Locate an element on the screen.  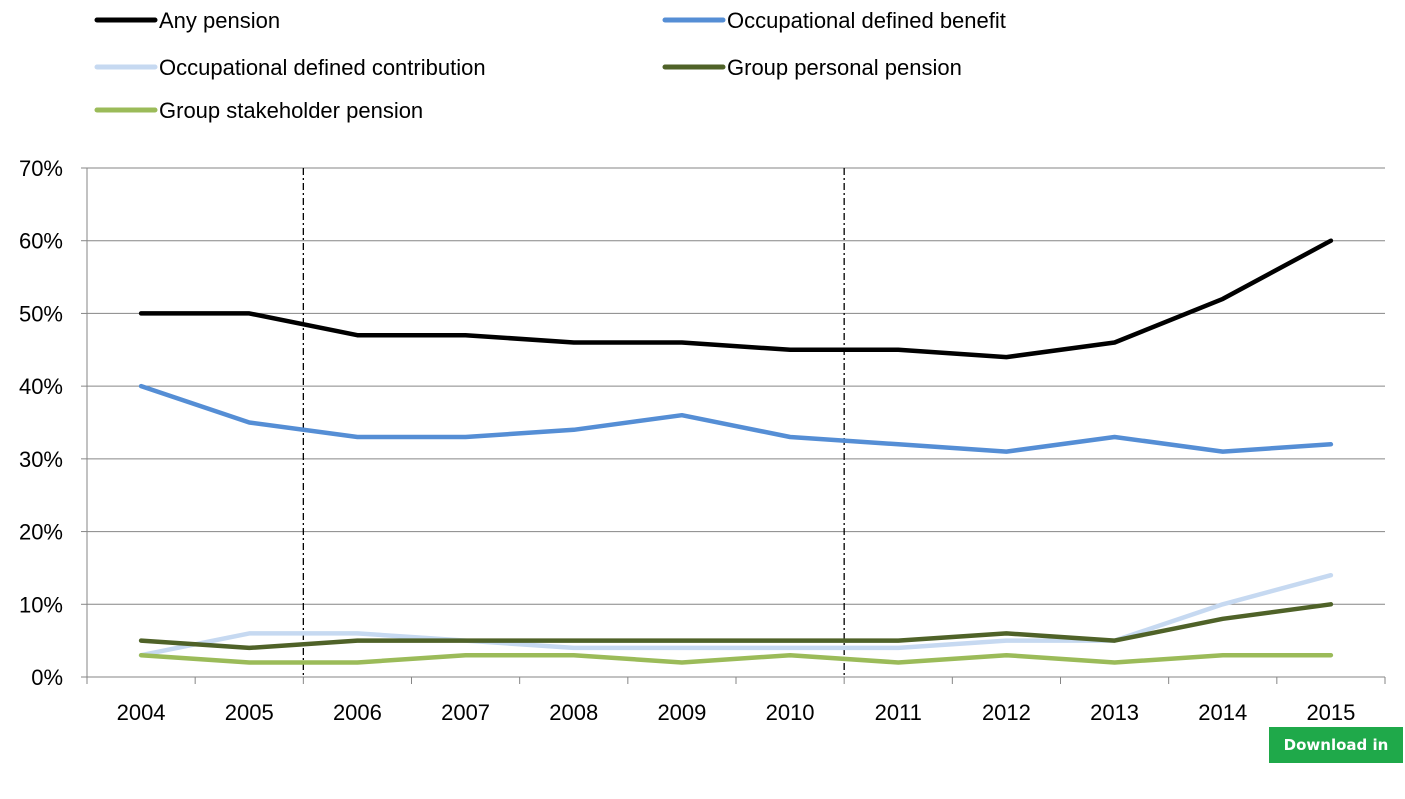
y-tick-label: 70% is located at coordinates (41, 168).